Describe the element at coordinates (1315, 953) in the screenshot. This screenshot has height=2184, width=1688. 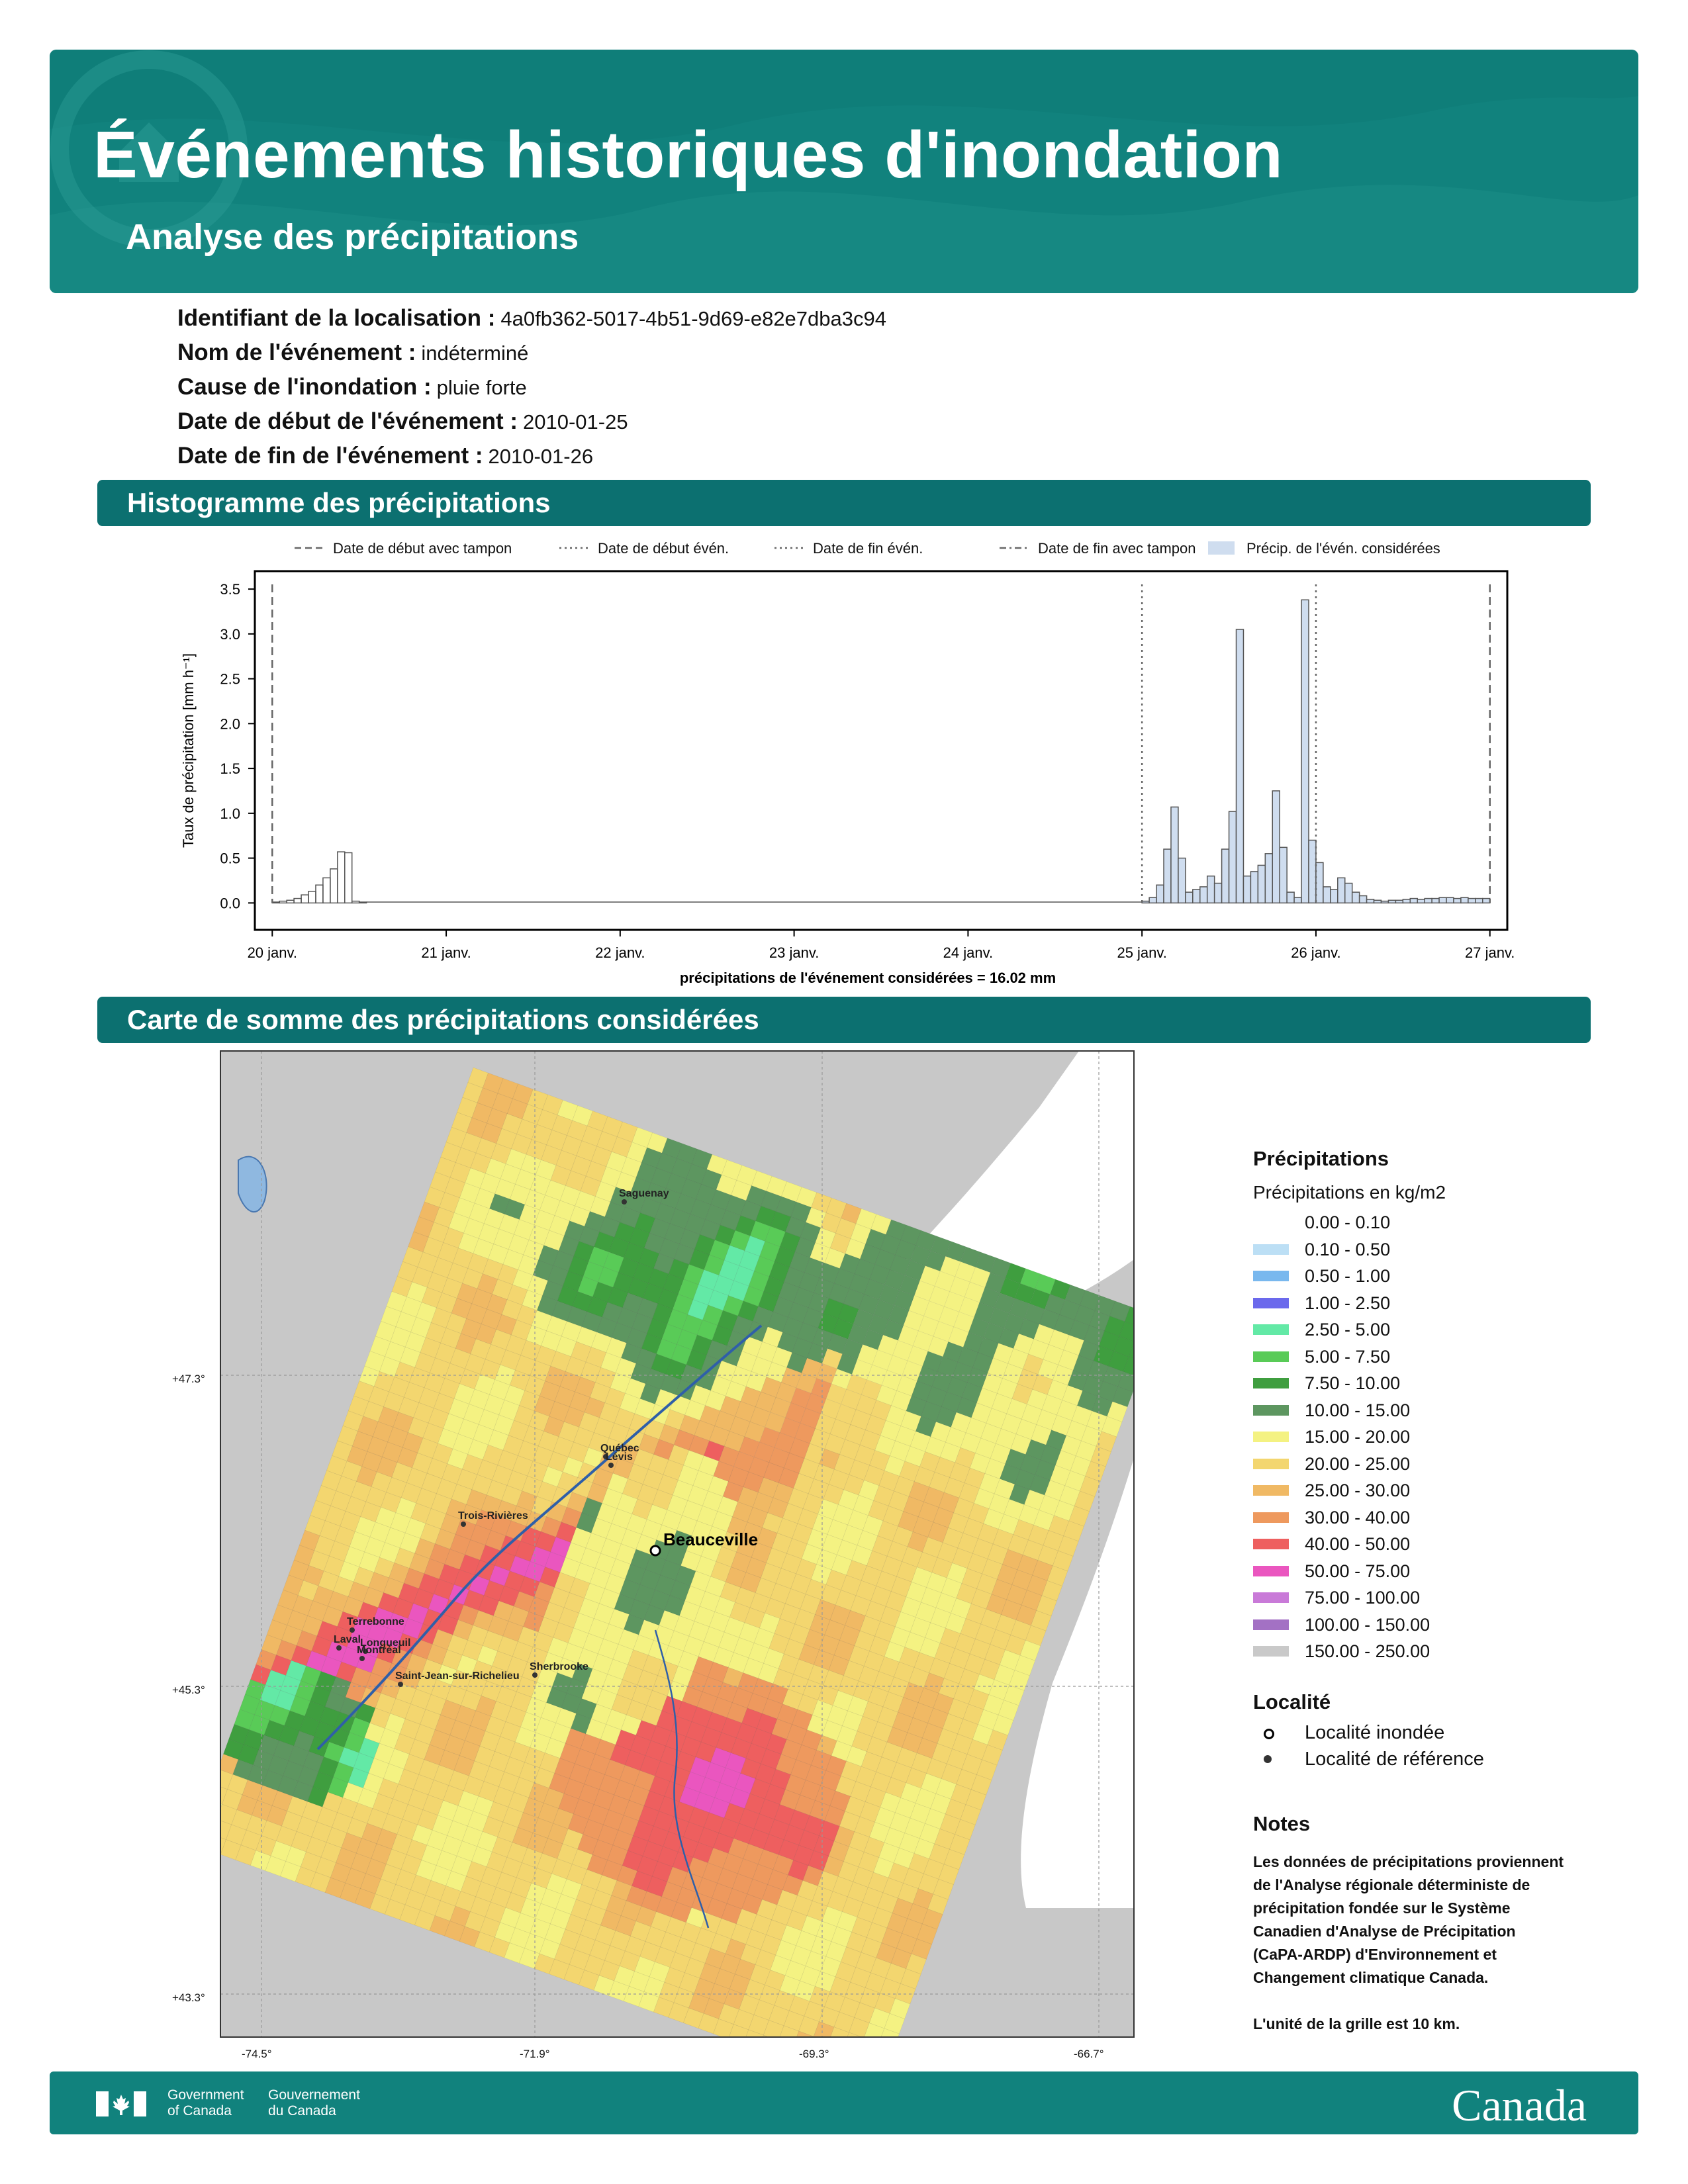
I see `x-tick-label: 26 janv.` at that location.